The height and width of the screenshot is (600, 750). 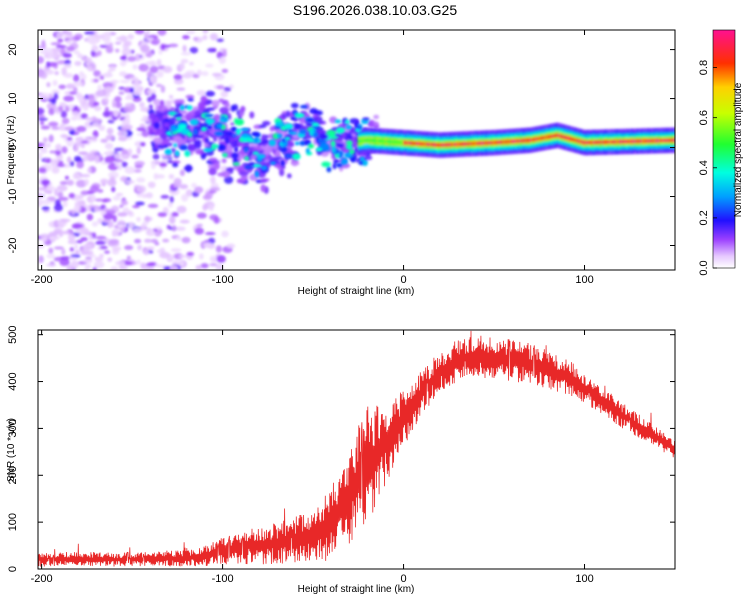 What do you see at coordinates (375, 10) in the screenshot?
I see `chart-title: S196.2026.038.10.03.G25` at bounding box center [375, 10].